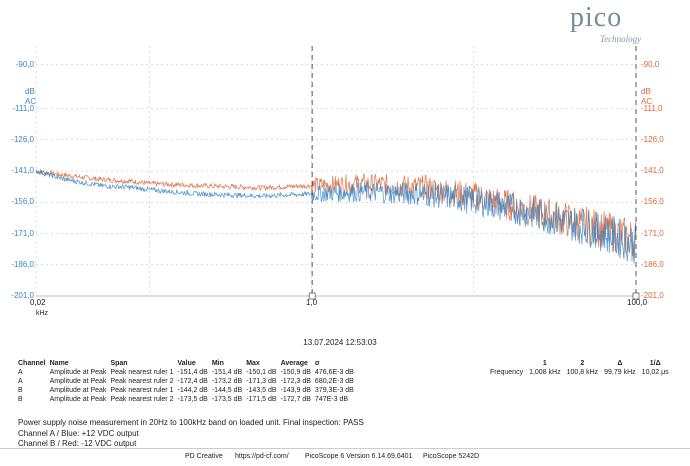 Image resolution: width=690 pixels, height=466 pixels. I want to click on col-header: Channel, so click(32, 363).